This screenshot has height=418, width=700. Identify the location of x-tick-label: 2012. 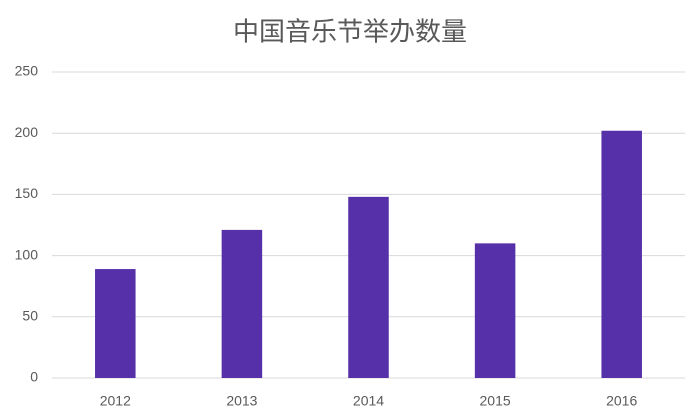
(115, 401).